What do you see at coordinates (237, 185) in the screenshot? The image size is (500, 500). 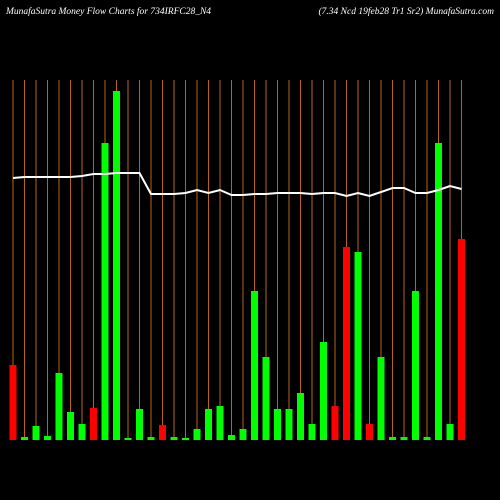 I see `money-flow-line` at bounding box center [237, 185].